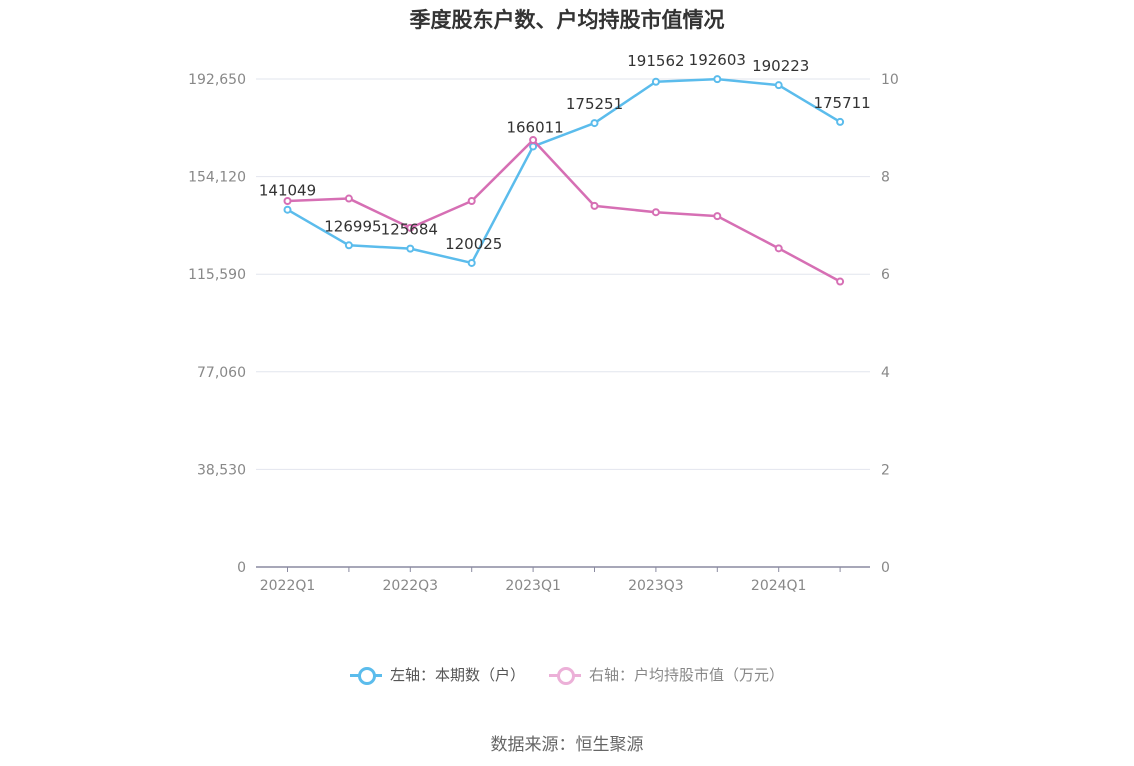 The width and height of the screenshot is (1134, 766). What do you see at coordinates (885, 373) in the screenshot?
I see `right-y-tick-label: 4` at bounding box center [885, 373].